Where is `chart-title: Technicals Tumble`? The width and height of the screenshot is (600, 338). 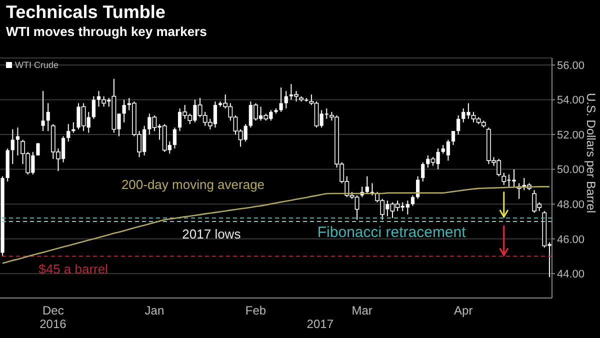 chart-title: Technicals Tumble is located at coordinates (86, 12).